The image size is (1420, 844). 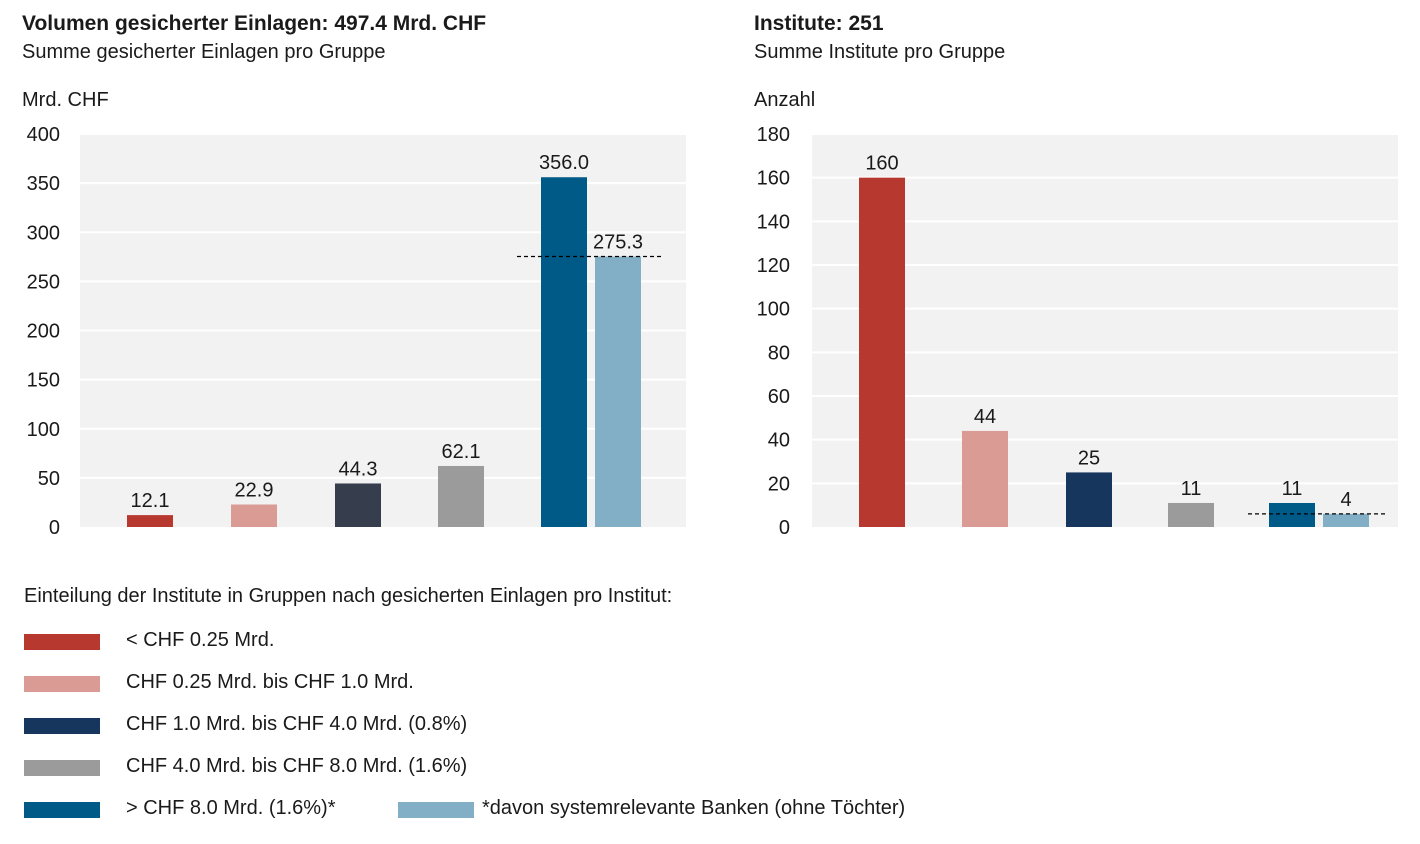 What do you see at coordinates (150, 501) in the screenshot?
I see `data-label: 12.1` at bounding box center [150, 501].